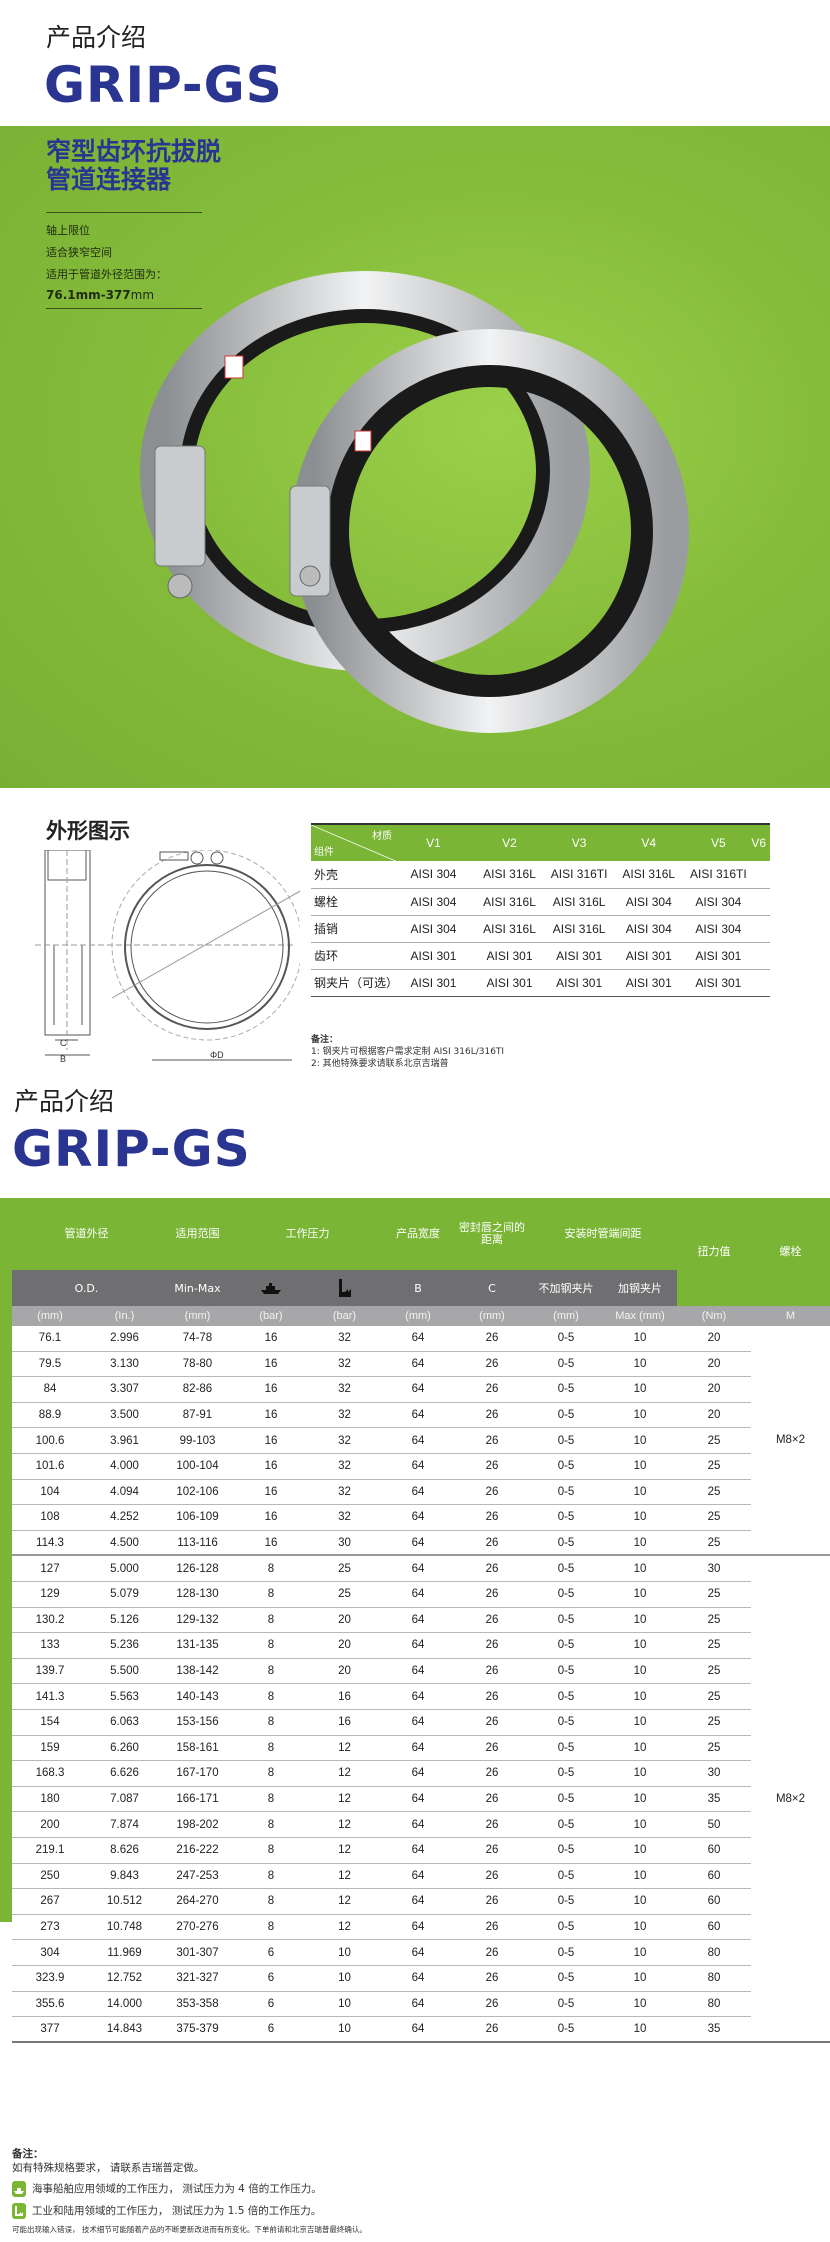  Describe the element at coordinates (124, 2003) in the screenshot. I see `table-cell: 14.000` at that location.